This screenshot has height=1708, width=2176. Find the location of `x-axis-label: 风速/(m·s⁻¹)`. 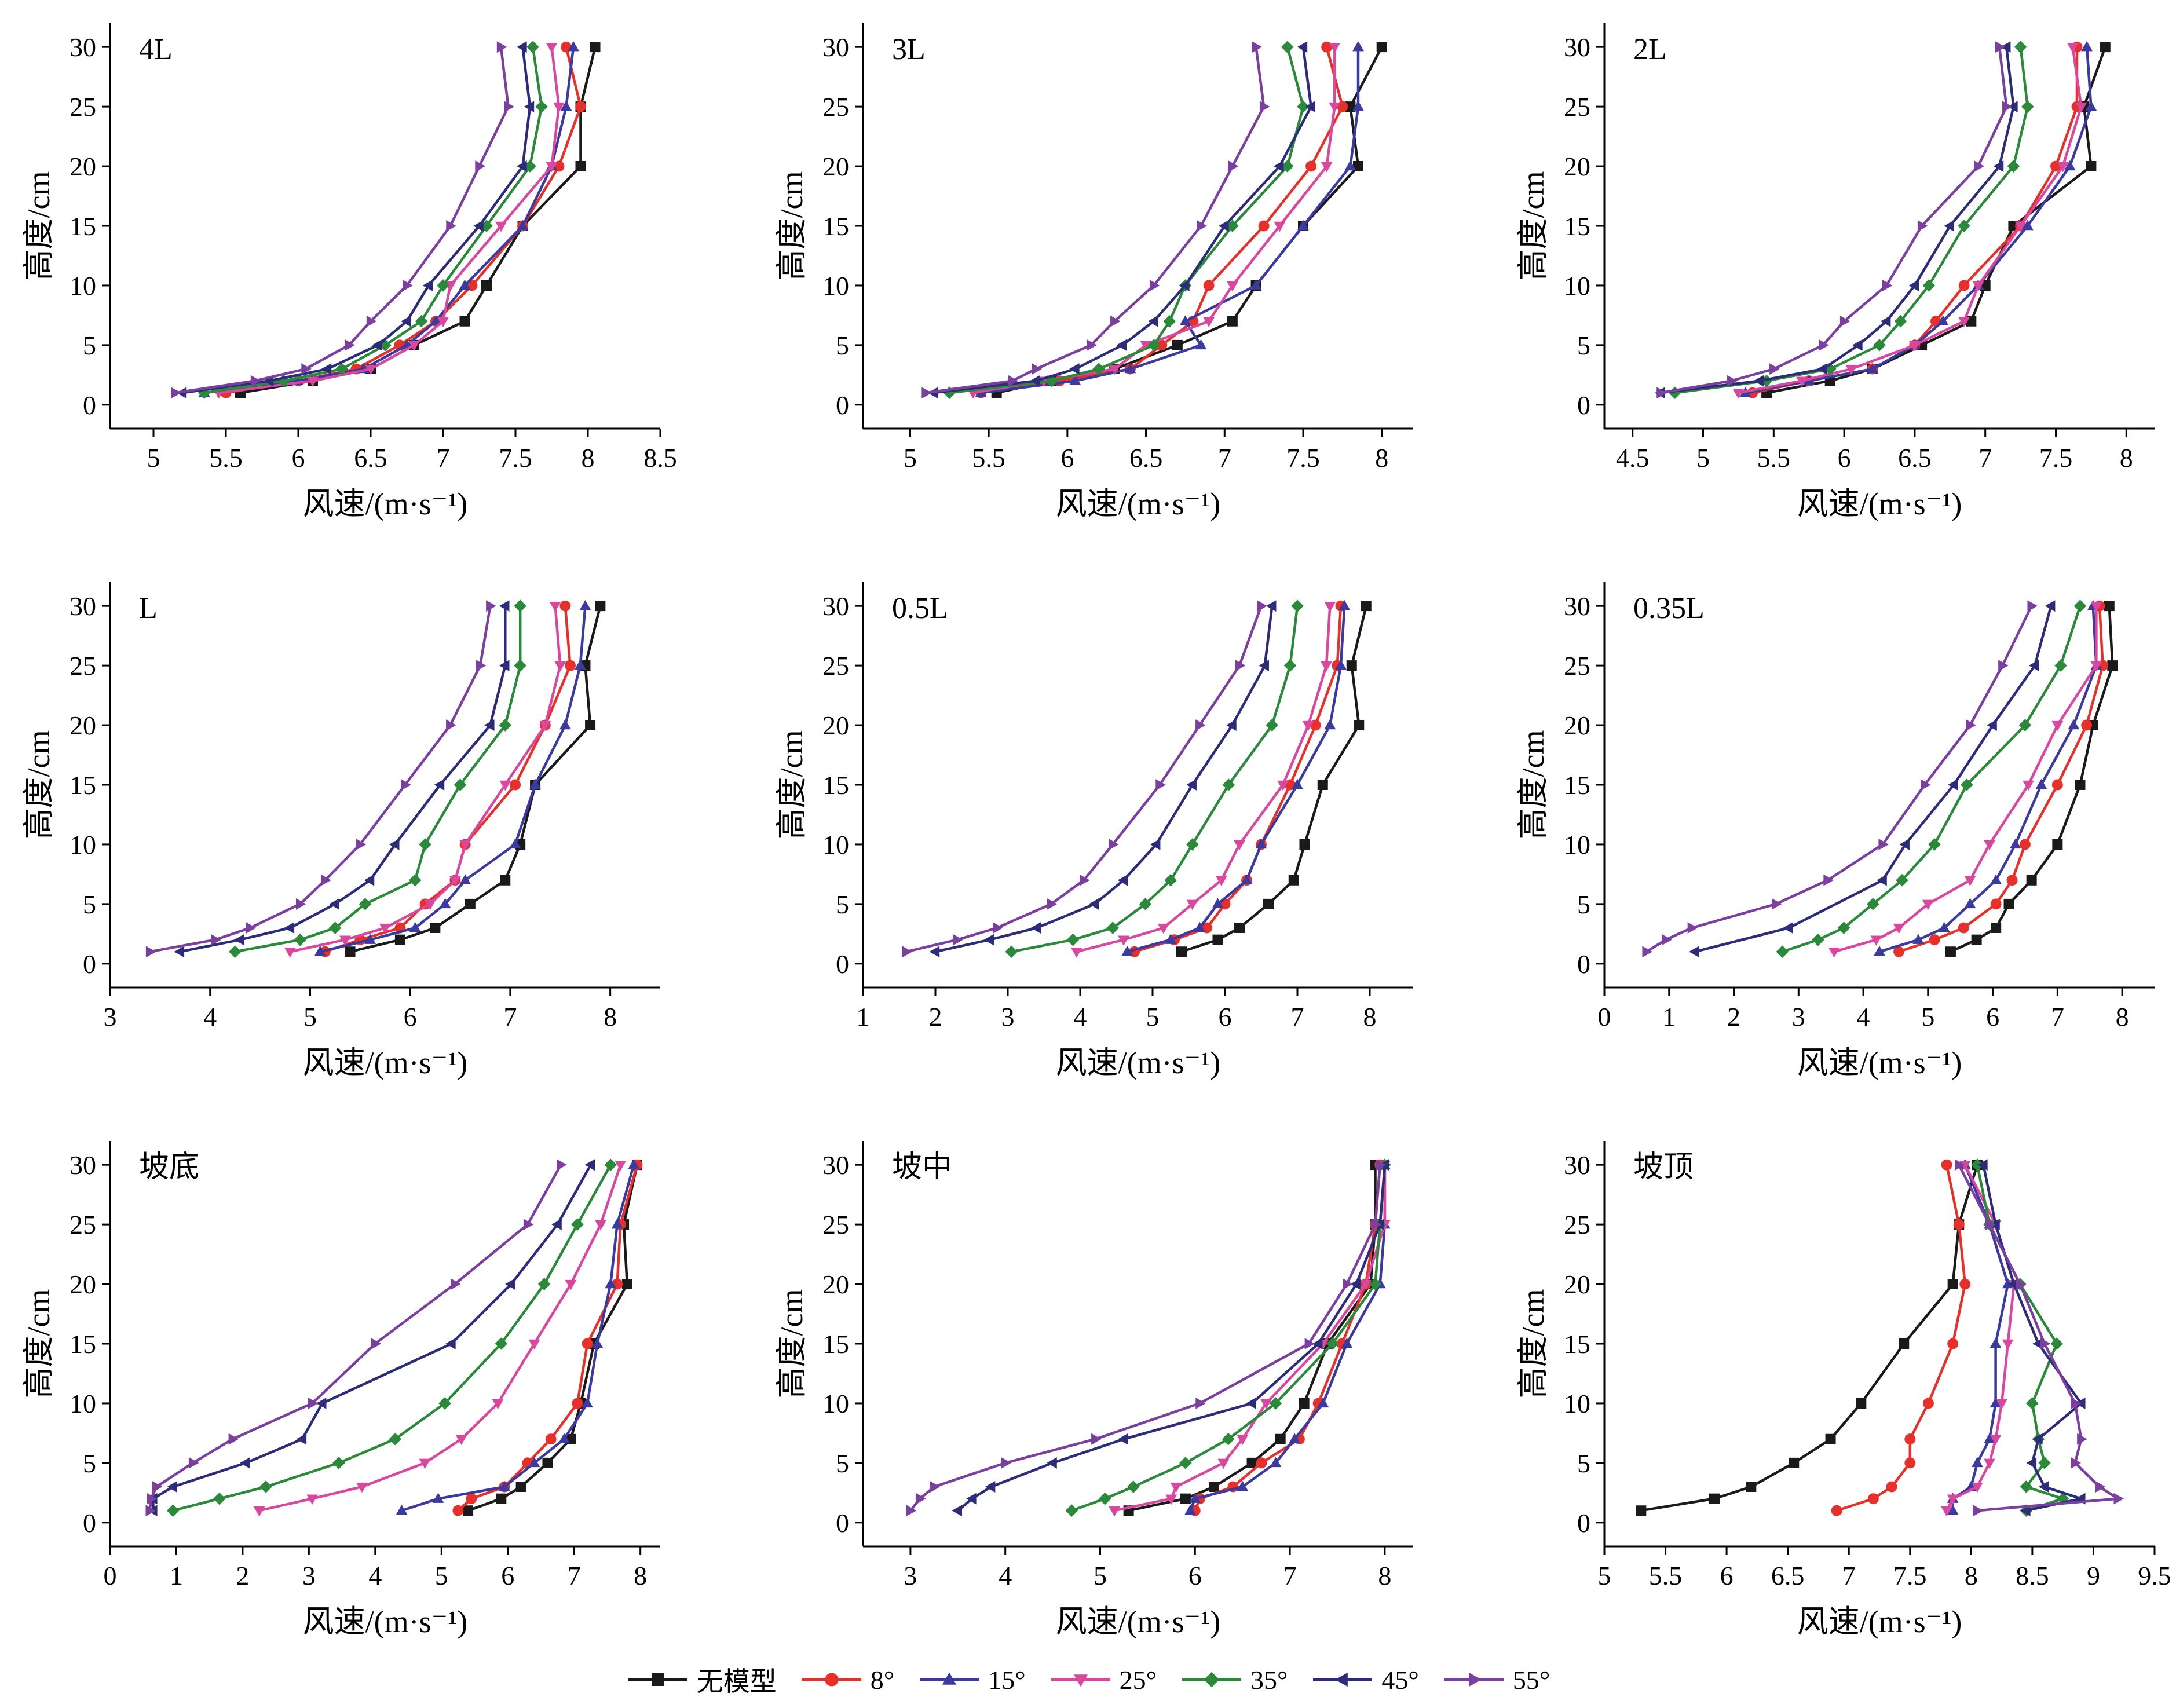

x-axis-label: 风速/(m·s⁻¹) is located at coordinates (1880, 504).